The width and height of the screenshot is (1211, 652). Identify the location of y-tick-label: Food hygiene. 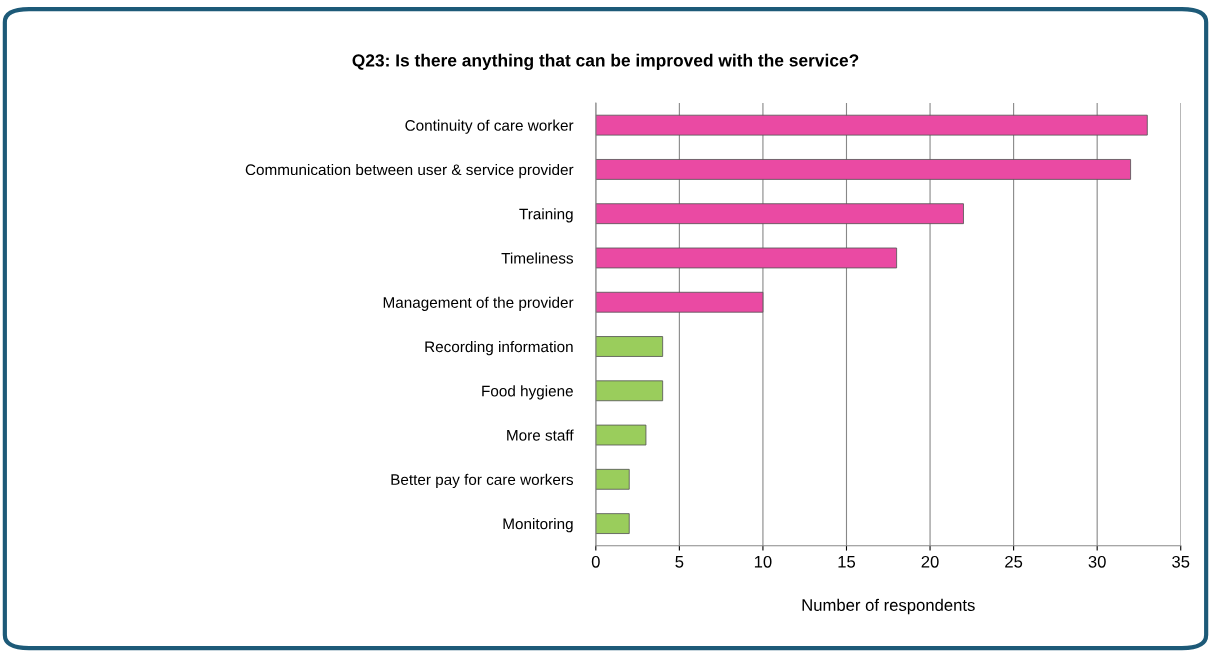
(527, 392).